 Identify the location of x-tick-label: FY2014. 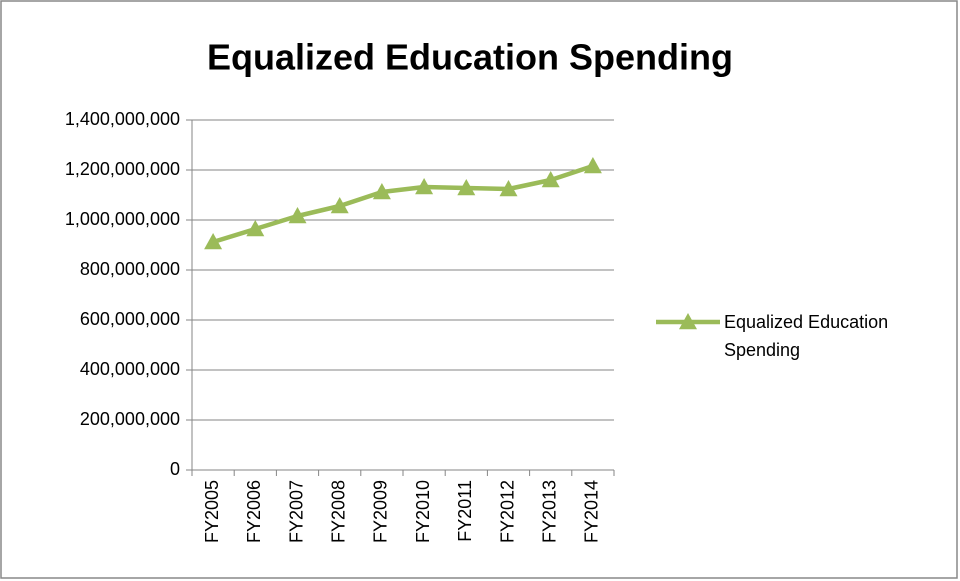
(592, 511).